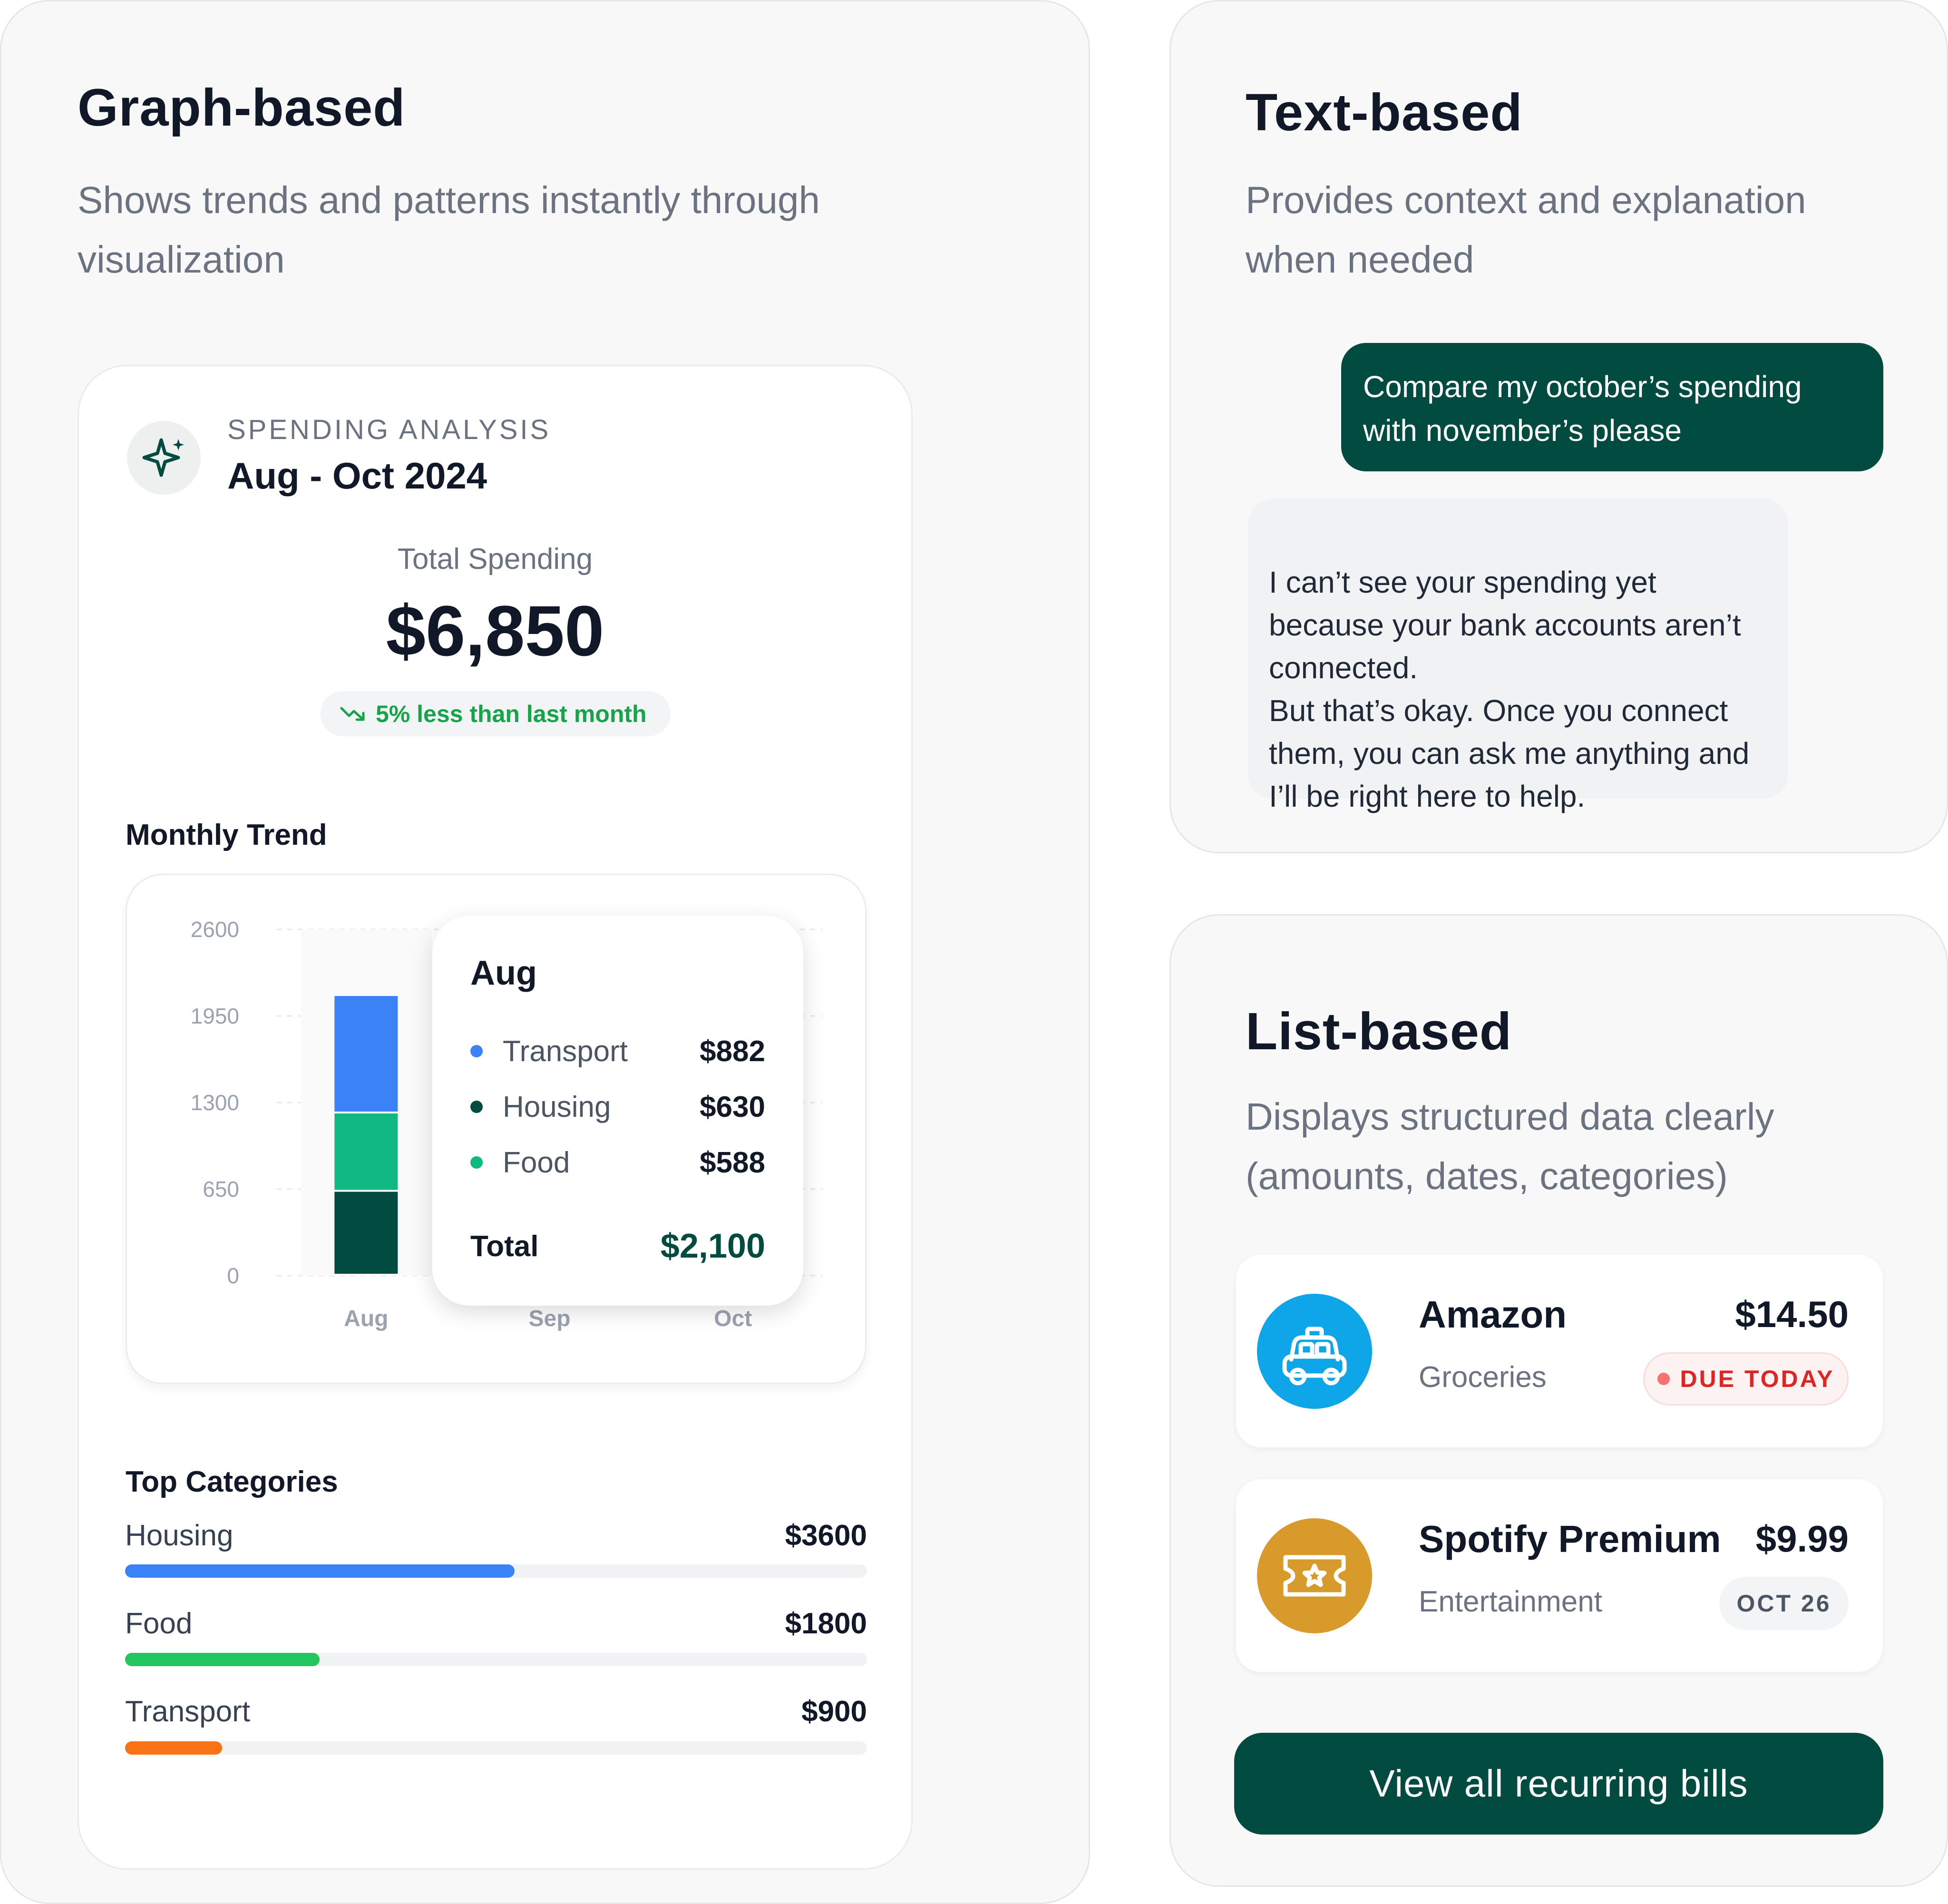  What do you see at coordinates (1560, 1351) in the screenshot?
I see `bill-item-amazon: Amazon Groceries $14.50 DUE TODAY` at bounding box center [1560, 1351].